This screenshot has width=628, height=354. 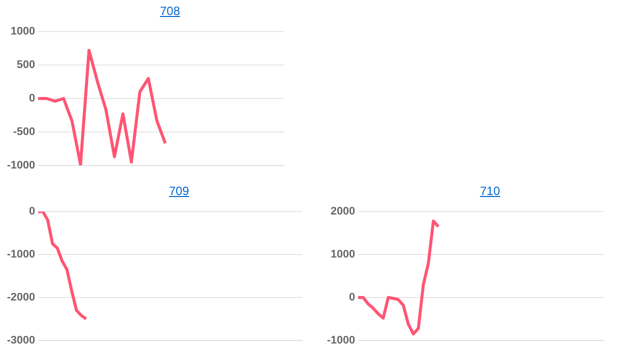 I want to click on y-tick-label: 500, so click(x=26, y=65).